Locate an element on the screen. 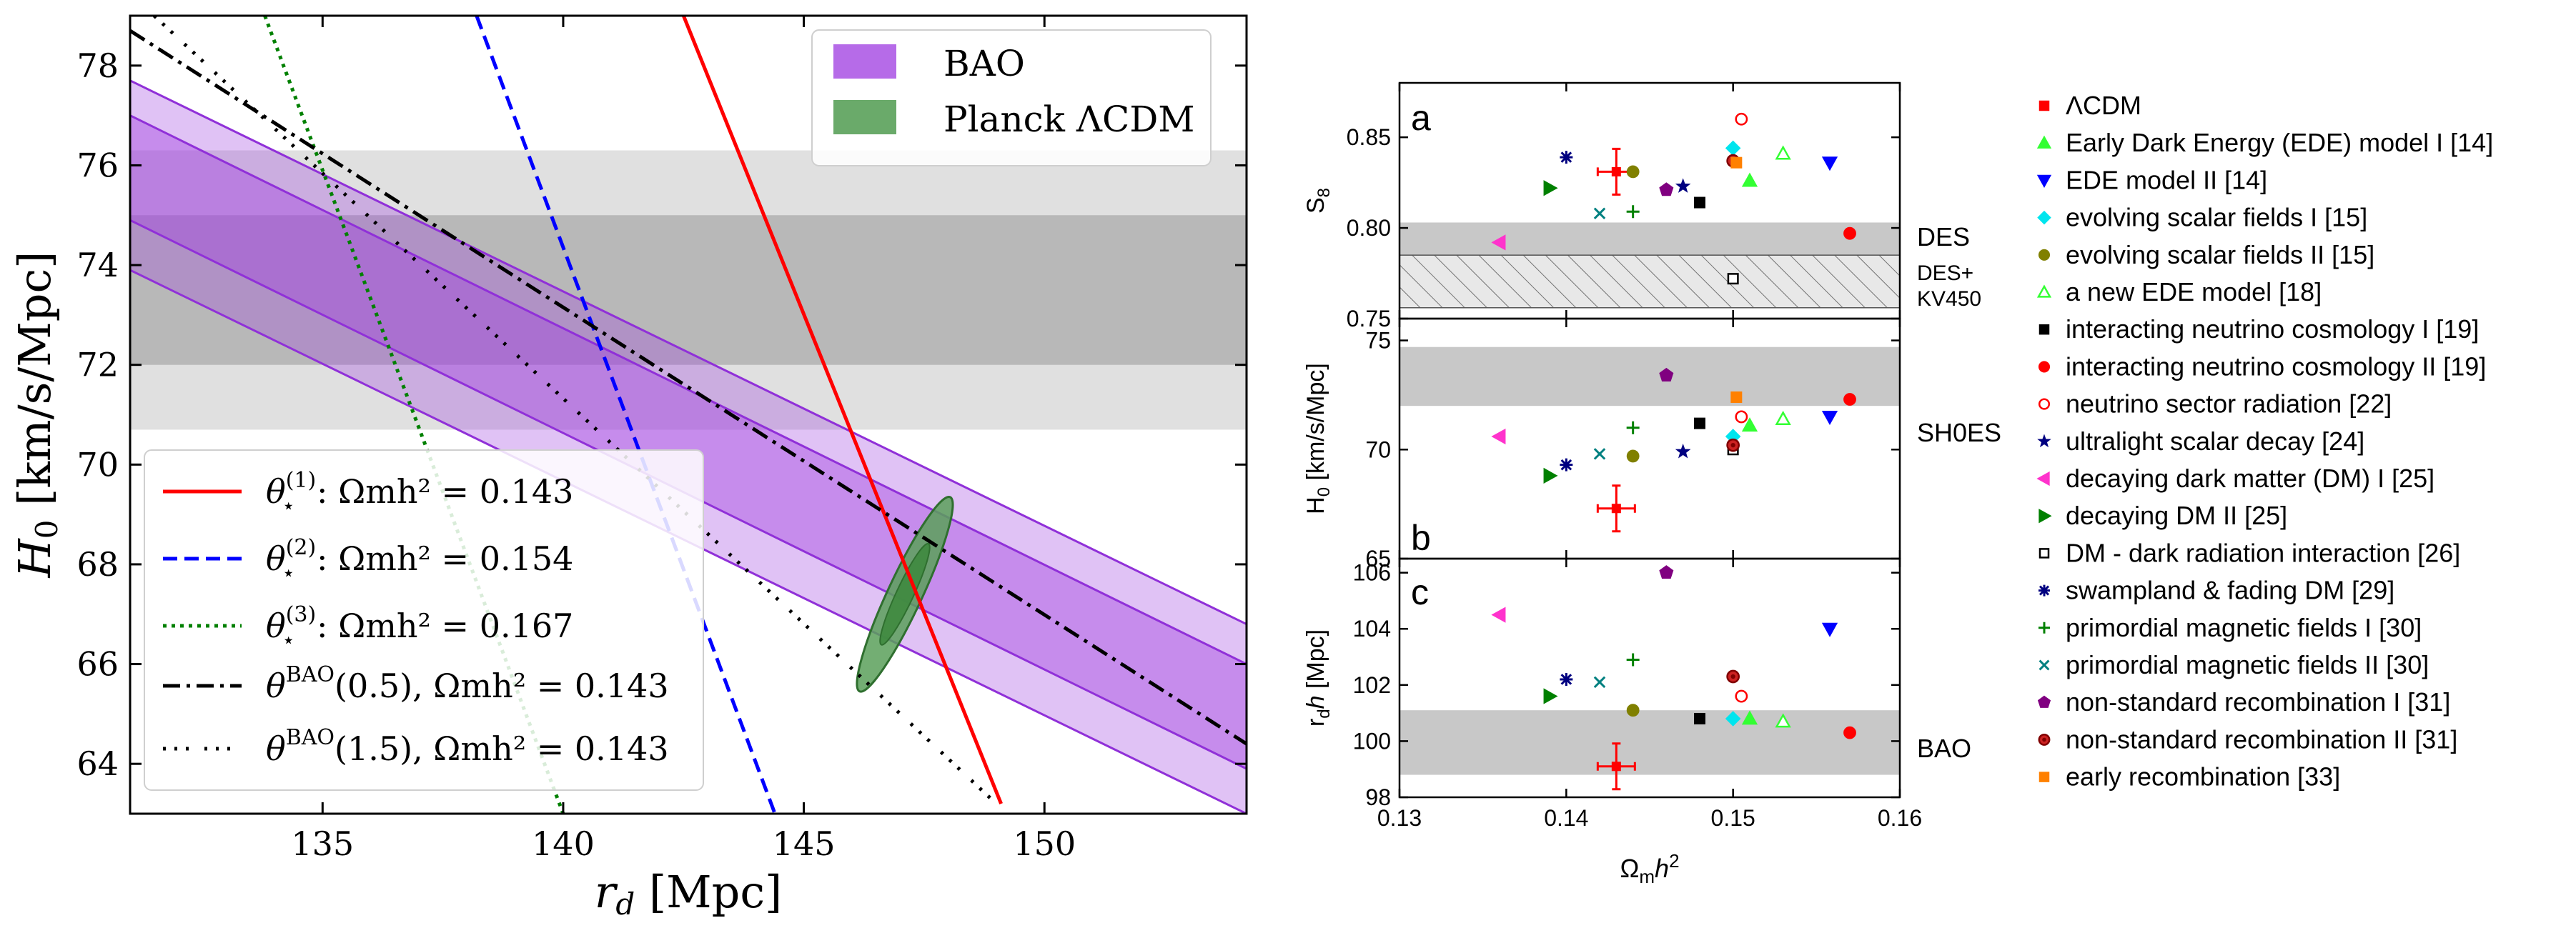 The image size is (2576, 928). band-sh0es is located at coordinates (1650, 376).